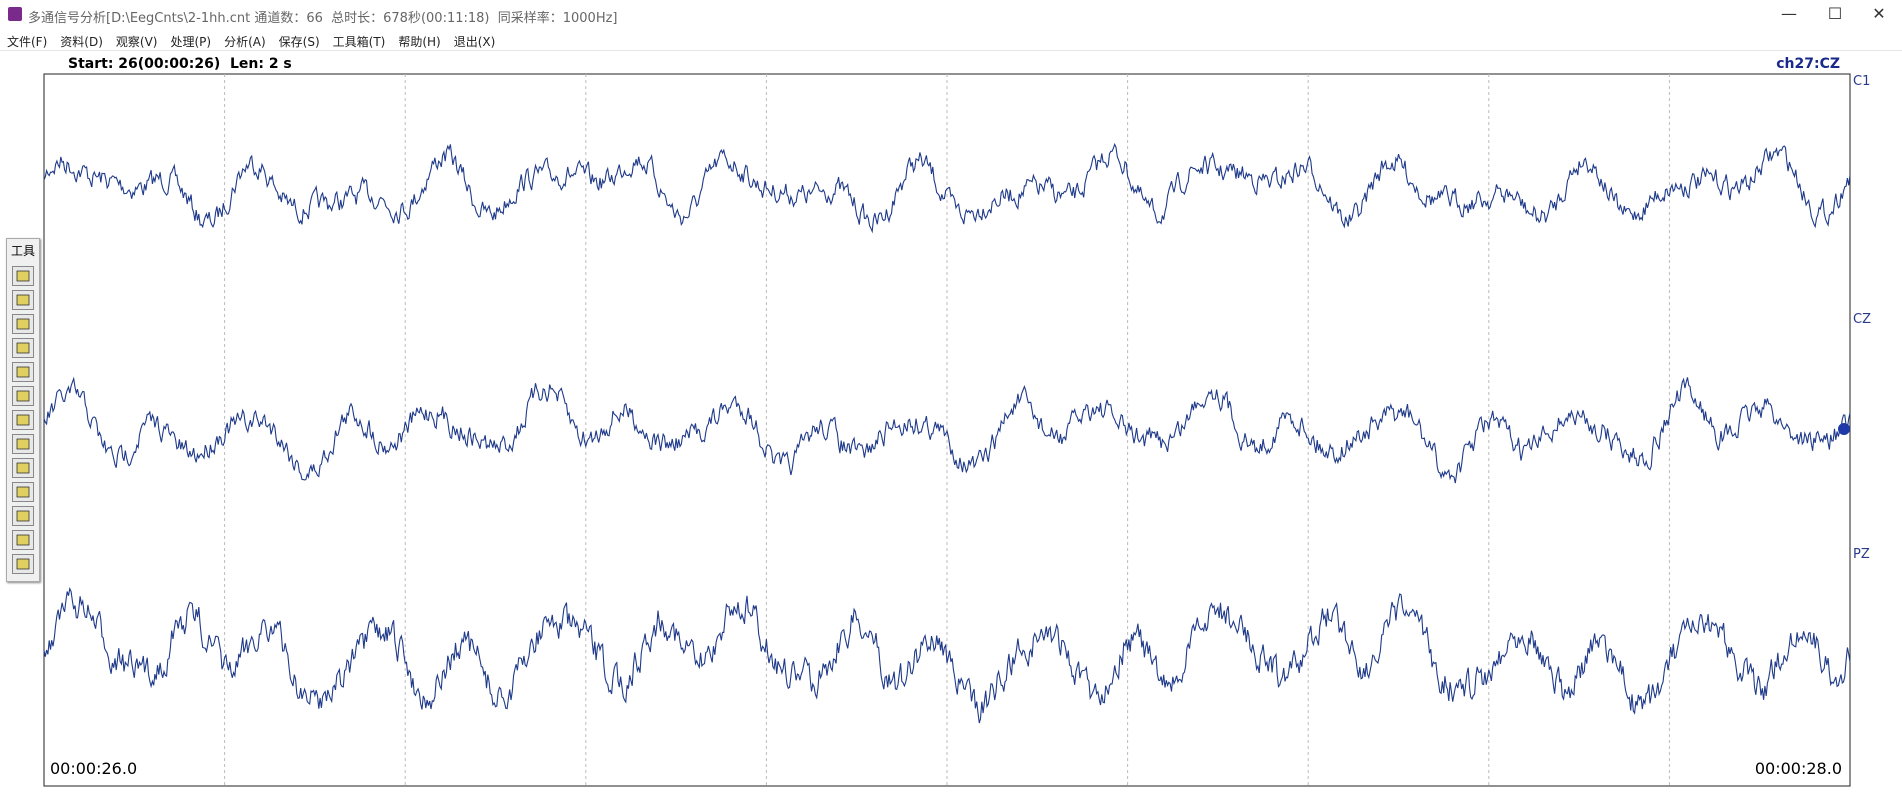 This screenshot has height=806, width=1902. Describe the element at coordinates (1861, 554) in the screenshot. I see `channel-label: PZ` at that location.